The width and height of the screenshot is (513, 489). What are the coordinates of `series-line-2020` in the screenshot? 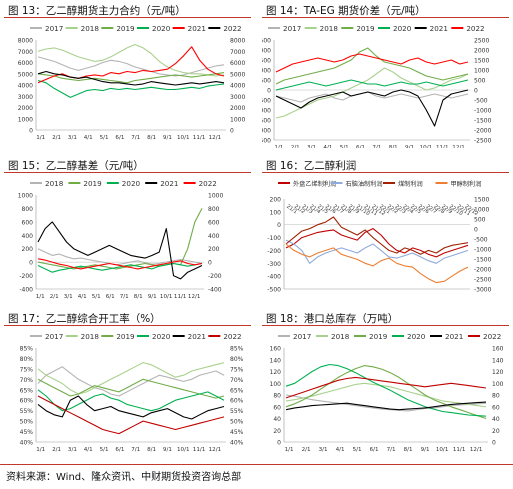 It's located at (131, 400).